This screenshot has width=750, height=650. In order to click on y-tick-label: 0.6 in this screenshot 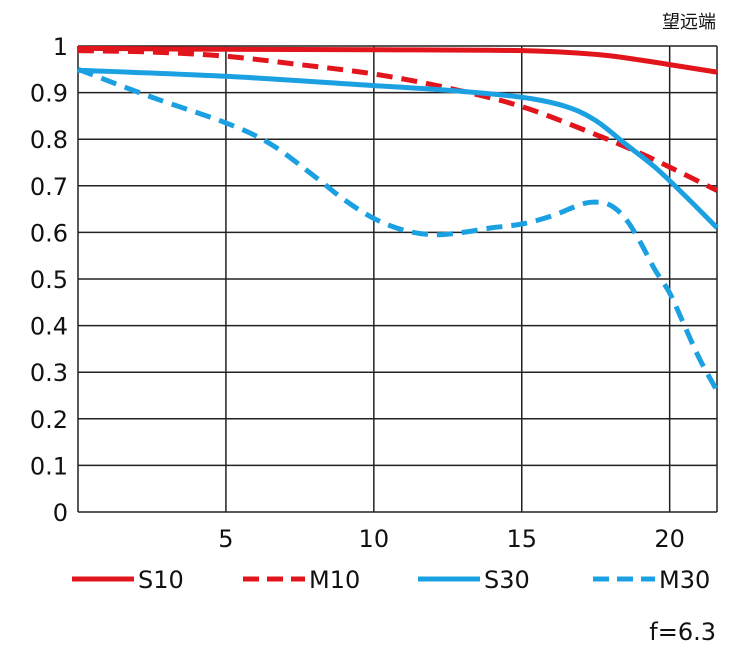, I will do `click(49, 233)`.